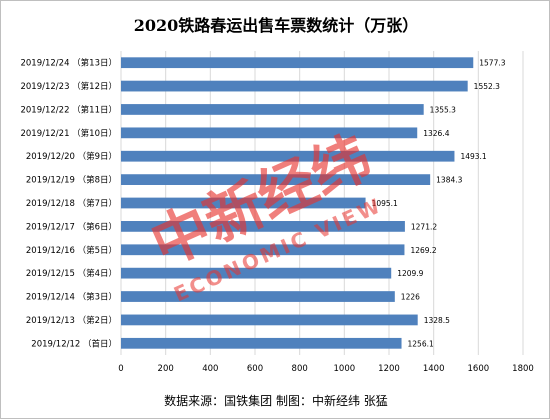  What do you see at coordinates (120, 369) in the screenshot?
I see `x-tick-label: 0` at bounding box center [120, 369].